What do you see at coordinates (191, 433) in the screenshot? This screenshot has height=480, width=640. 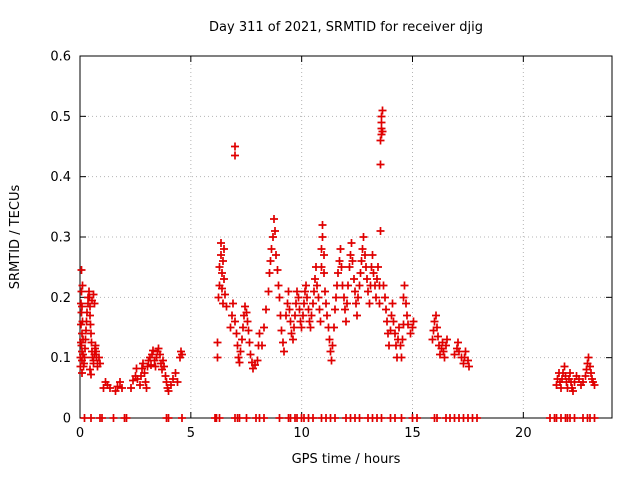 I see `x-tick-label: 5` at bounding box center [191, 433].